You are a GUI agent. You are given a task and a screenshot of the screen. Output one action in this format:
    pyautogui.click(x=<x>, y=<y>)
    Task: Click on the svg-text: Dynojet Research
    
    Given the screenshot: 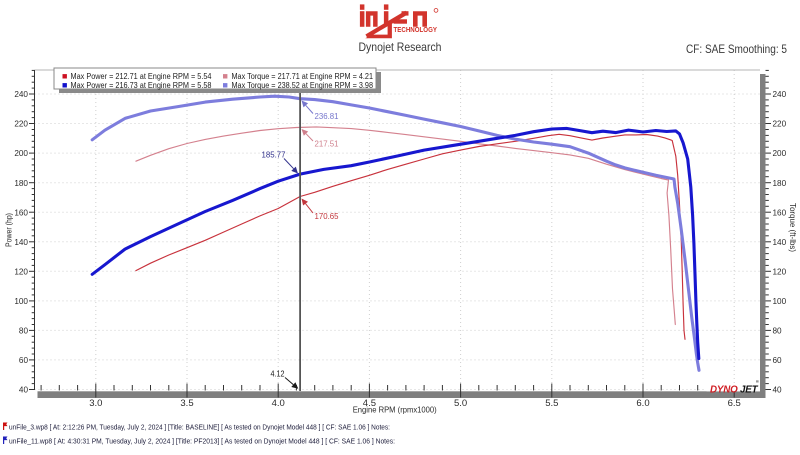 What is the action you would take?
    pyautogui.click(x=400, y=47)
    